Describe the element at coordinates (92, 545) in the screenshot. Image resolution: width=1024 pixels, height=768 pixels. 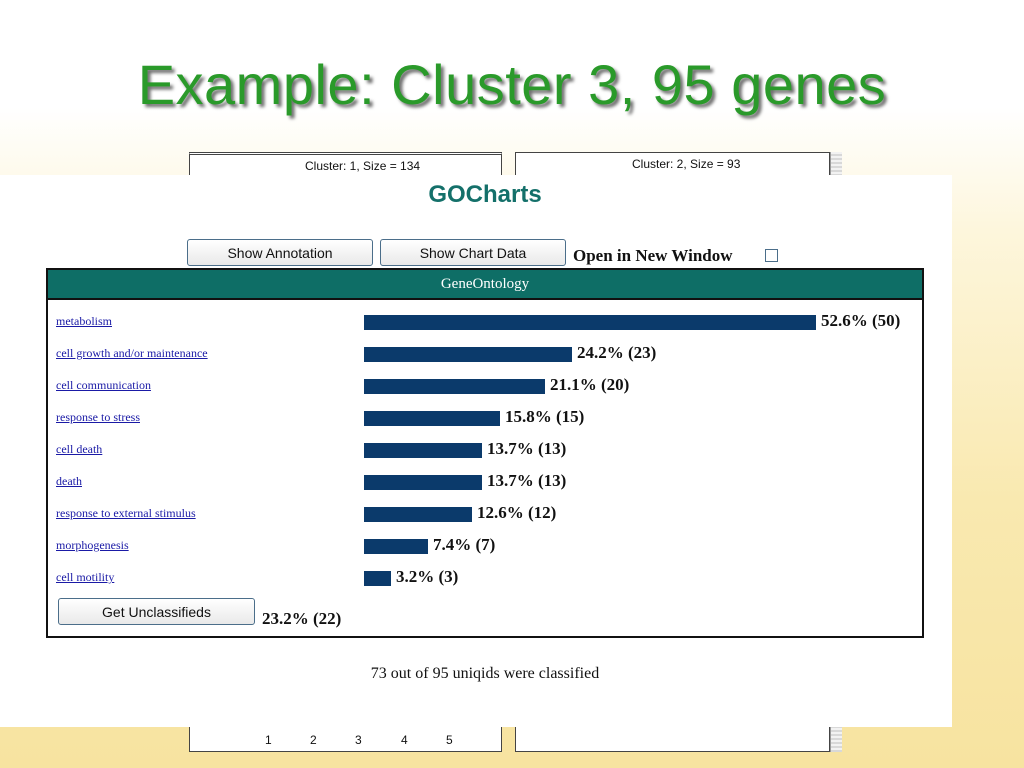
I see `category-link: morphogenesis` at that location.